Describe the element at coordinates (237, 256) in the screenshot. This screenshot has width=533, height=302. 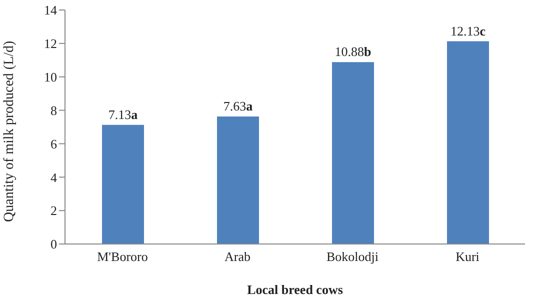
I see `x-tick-label: Arab` at that location.